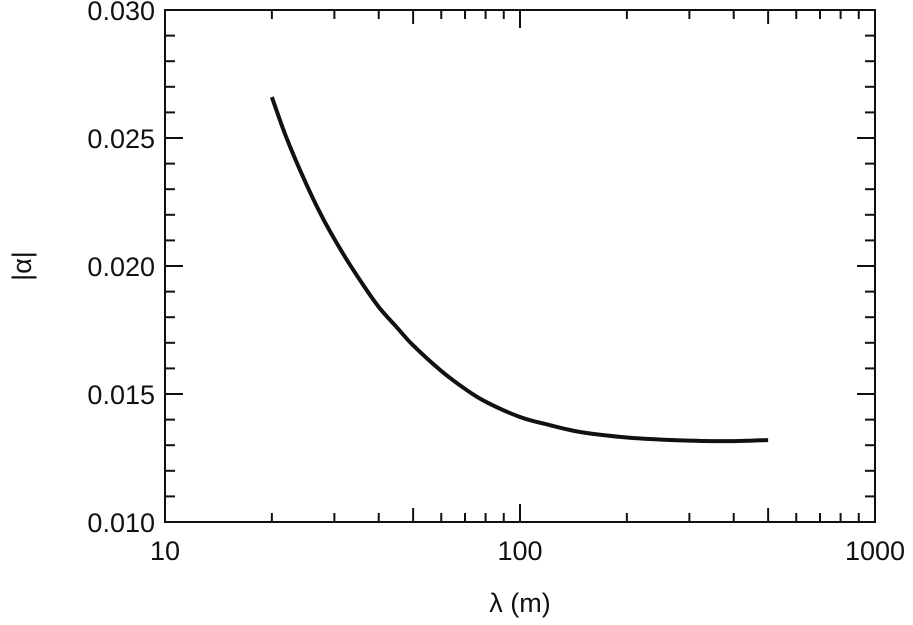 This screenshot has height=625, width=913. What do you see at coordinates (519, 551) in the screenshot?
I see `x-tick-label: 100` at bounding box center [519, 551].